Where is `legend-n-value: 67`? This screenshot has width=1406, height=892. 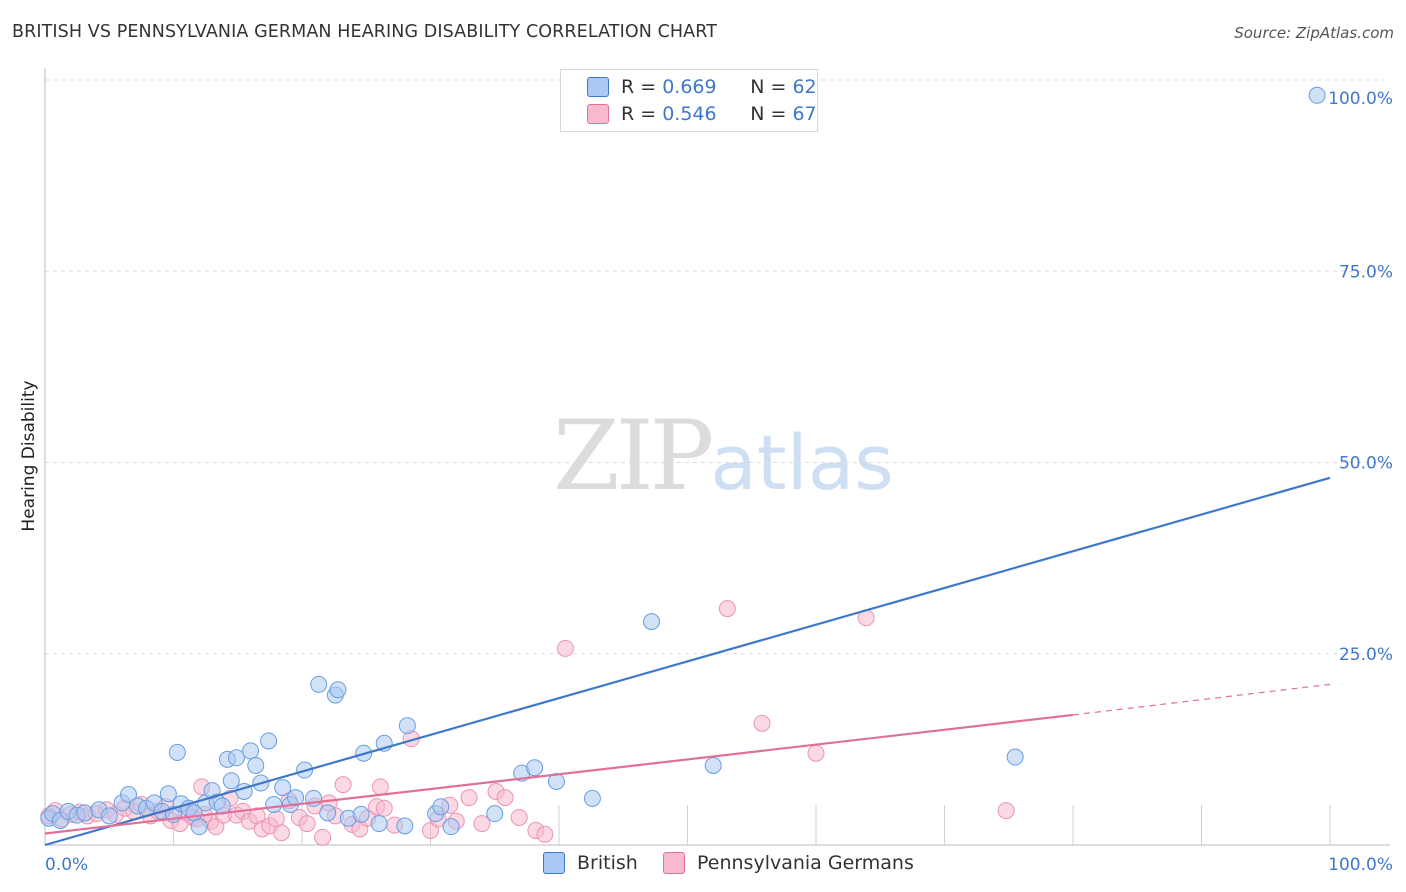
legend-n-value: 67 is located at coordinates (804, 114).